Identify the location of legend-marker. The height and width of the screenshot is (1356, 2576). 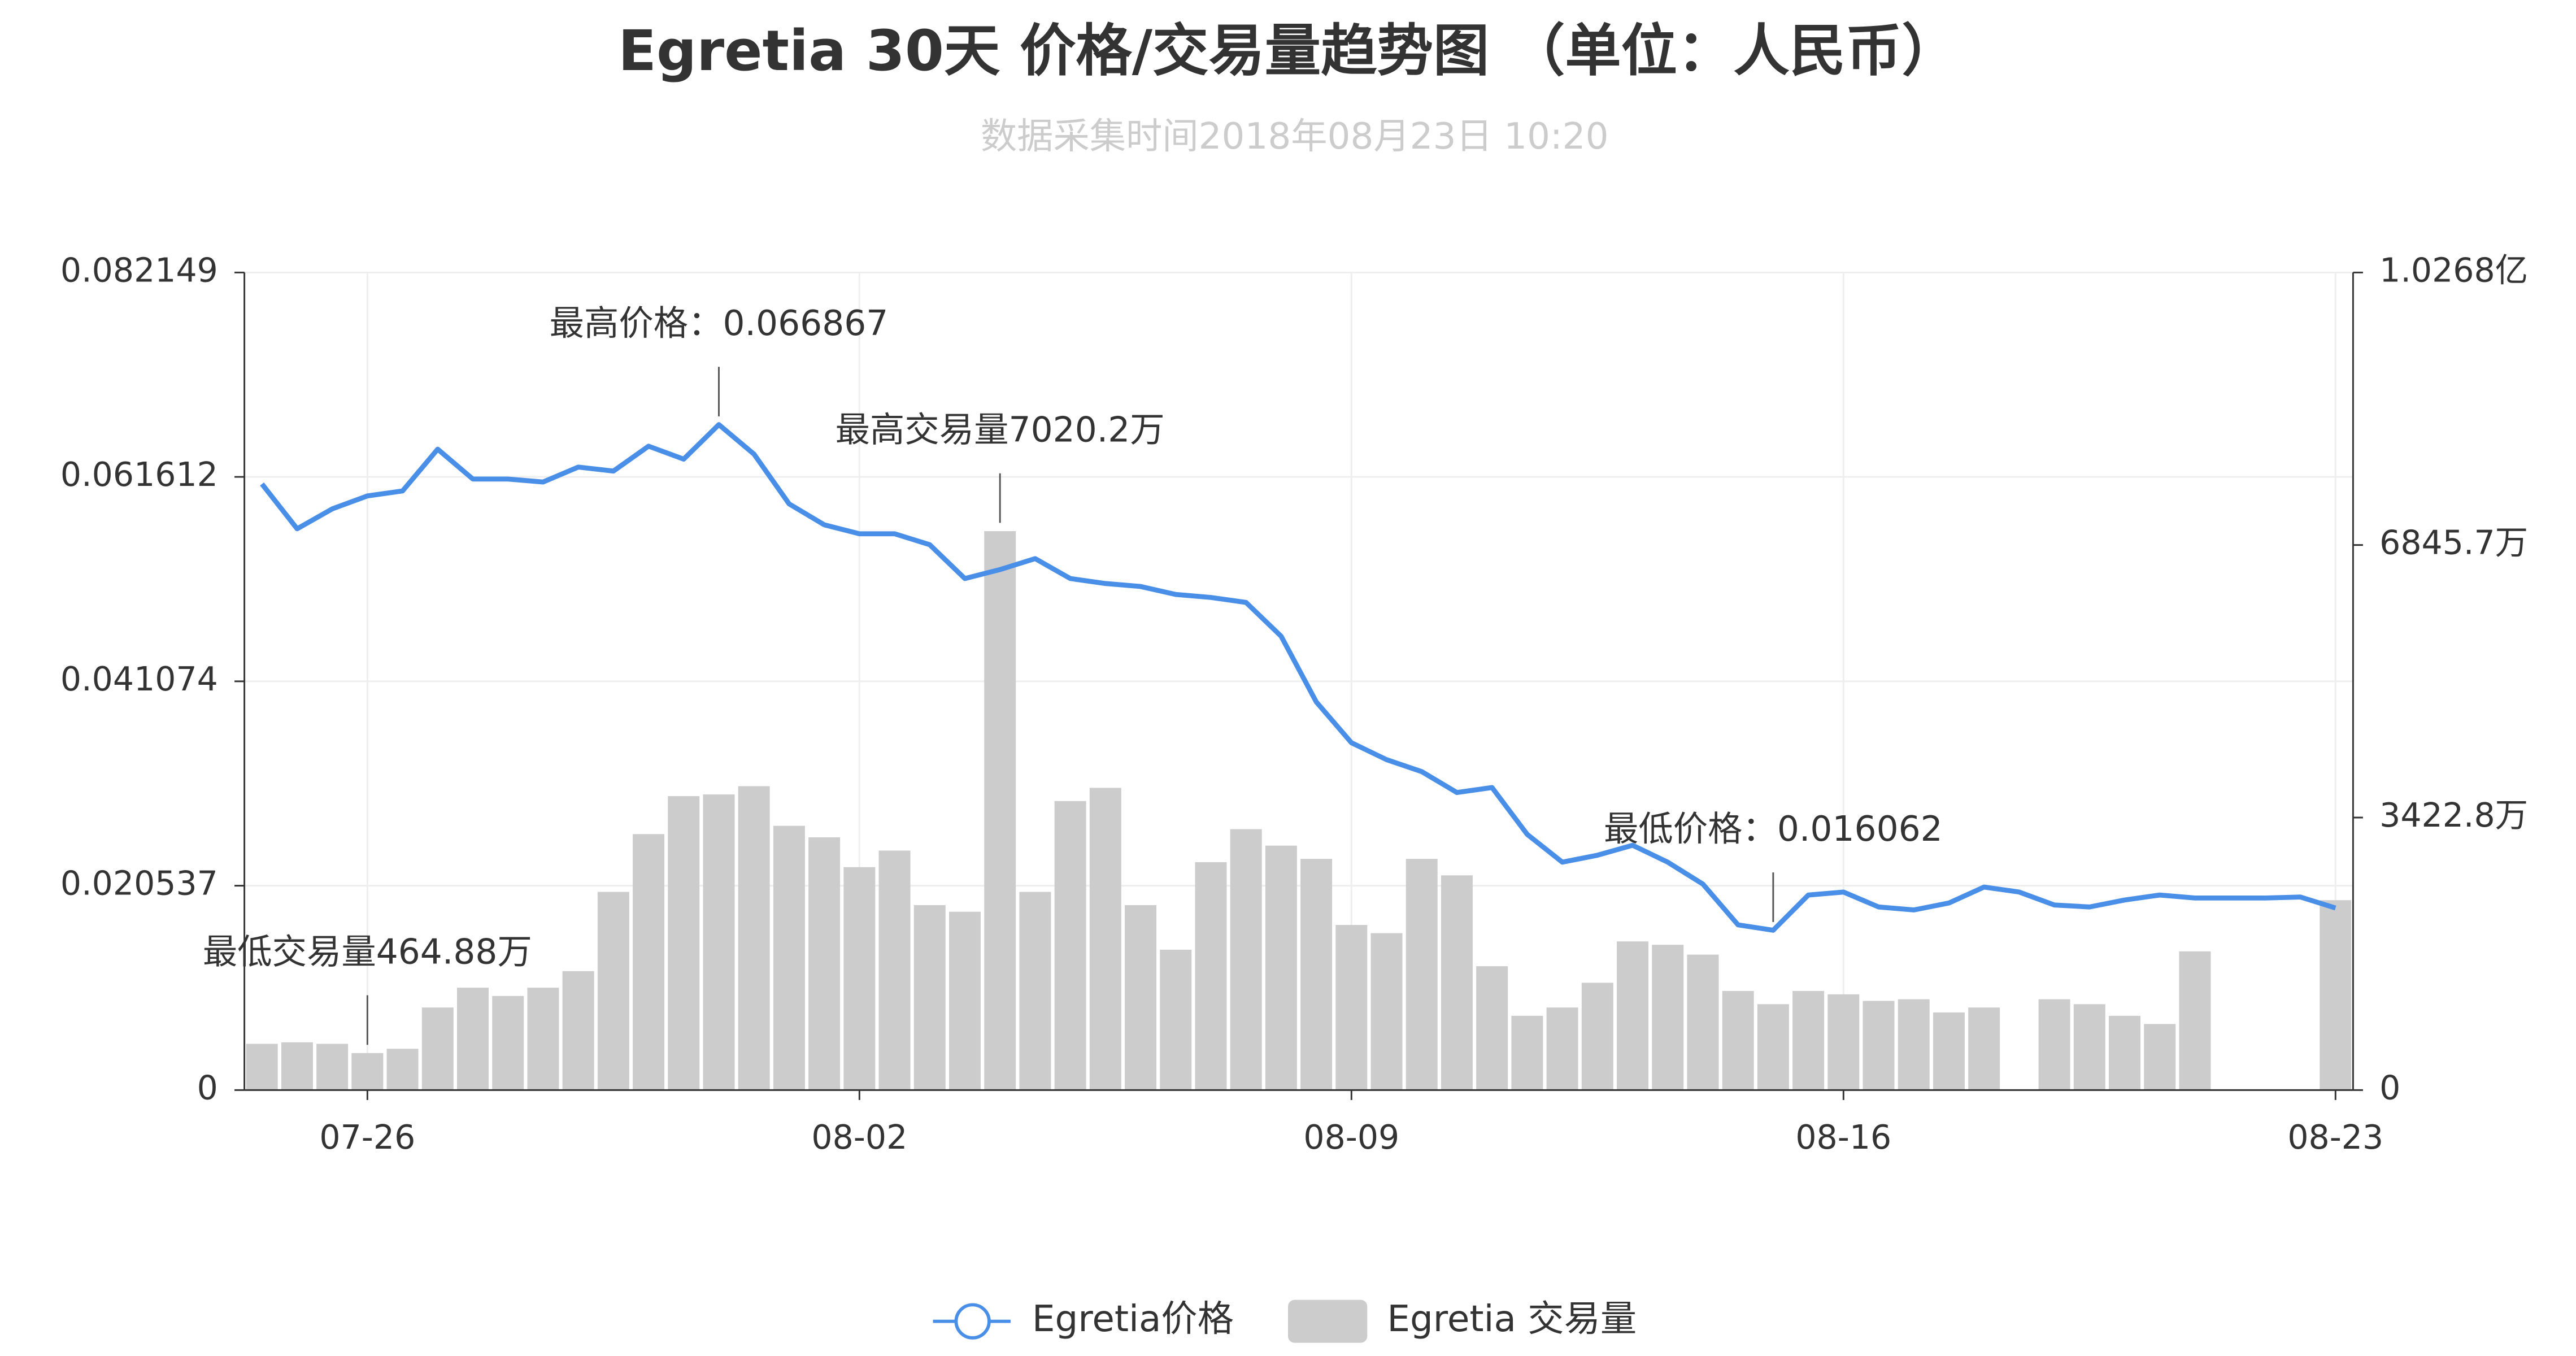
(972, 1321).